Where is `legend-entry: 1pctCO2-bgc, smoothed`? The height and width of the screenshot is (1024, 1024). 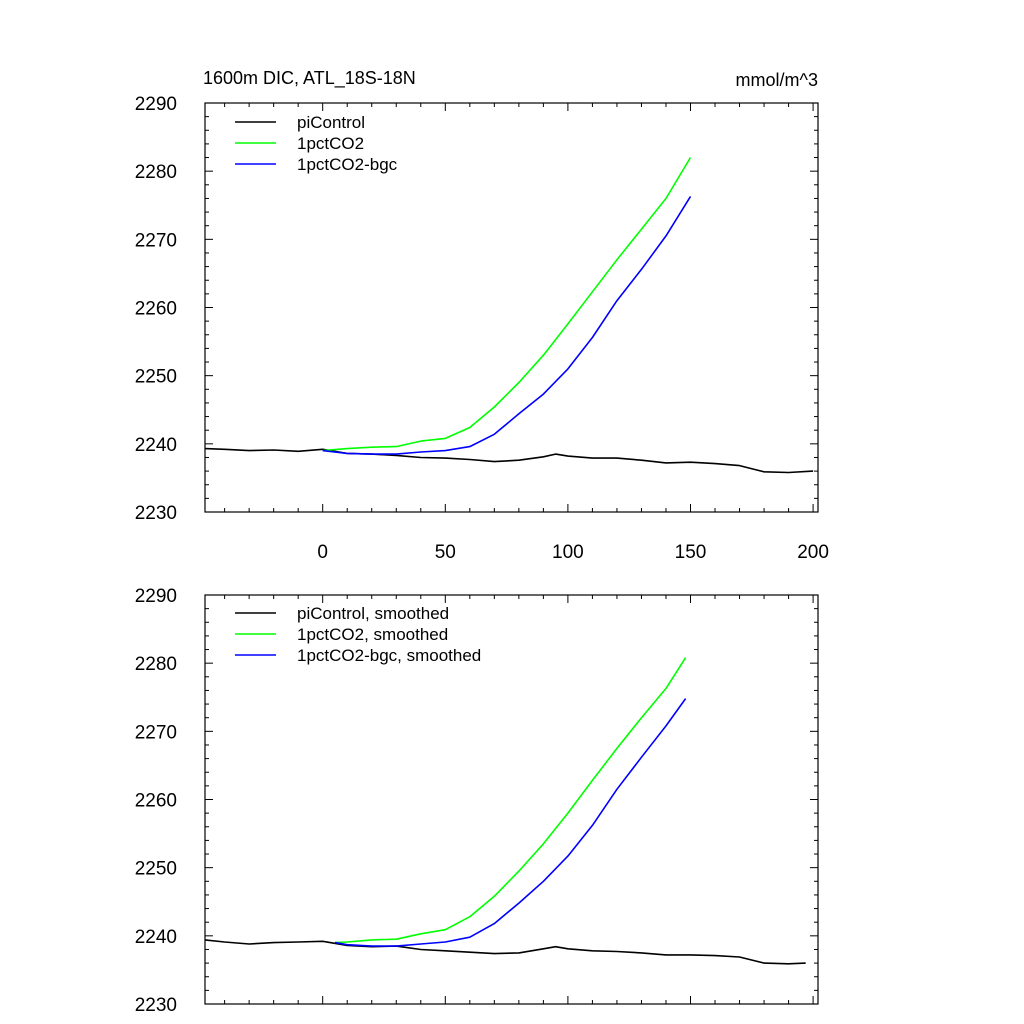
legend-entry: 1pctCO2-bgc, smoothed is located at coordinates (389, 655).